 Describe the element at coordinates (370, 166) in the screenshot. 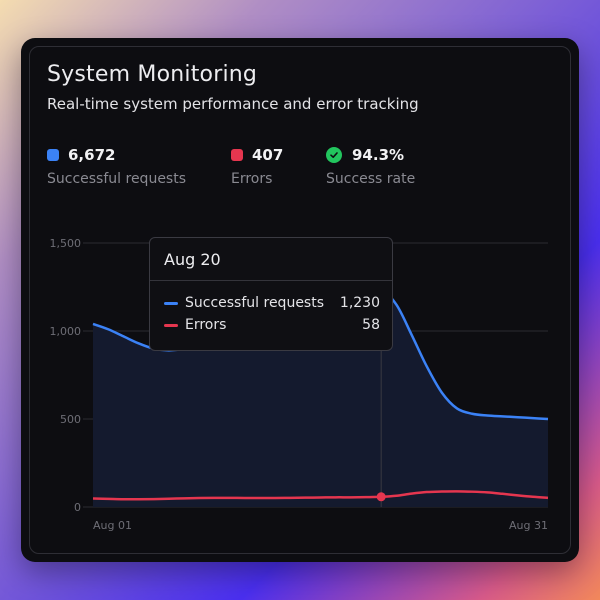

I see `stat-success-rate: 94.3% Success rate` at that location.